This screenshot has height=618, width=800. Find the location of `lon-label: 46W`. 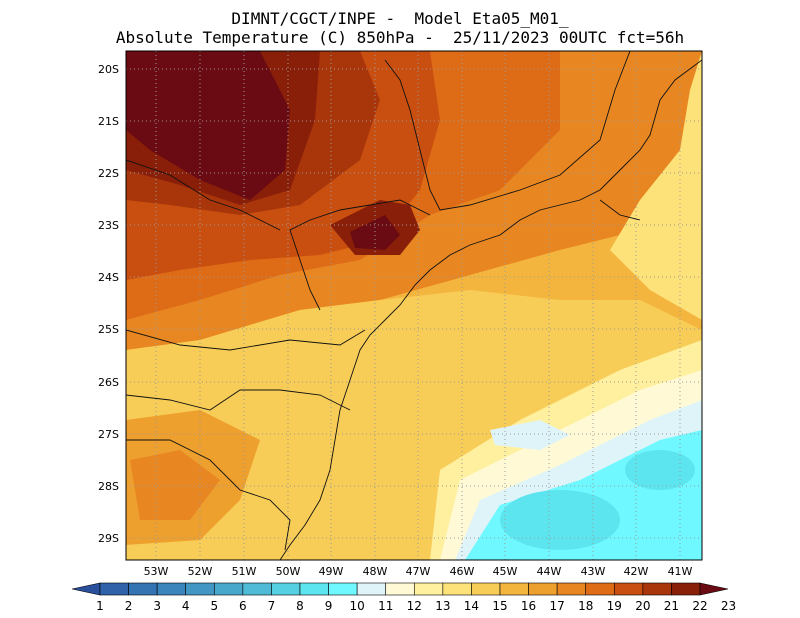

lon-label: 46W is located at coordinates (462, 571).